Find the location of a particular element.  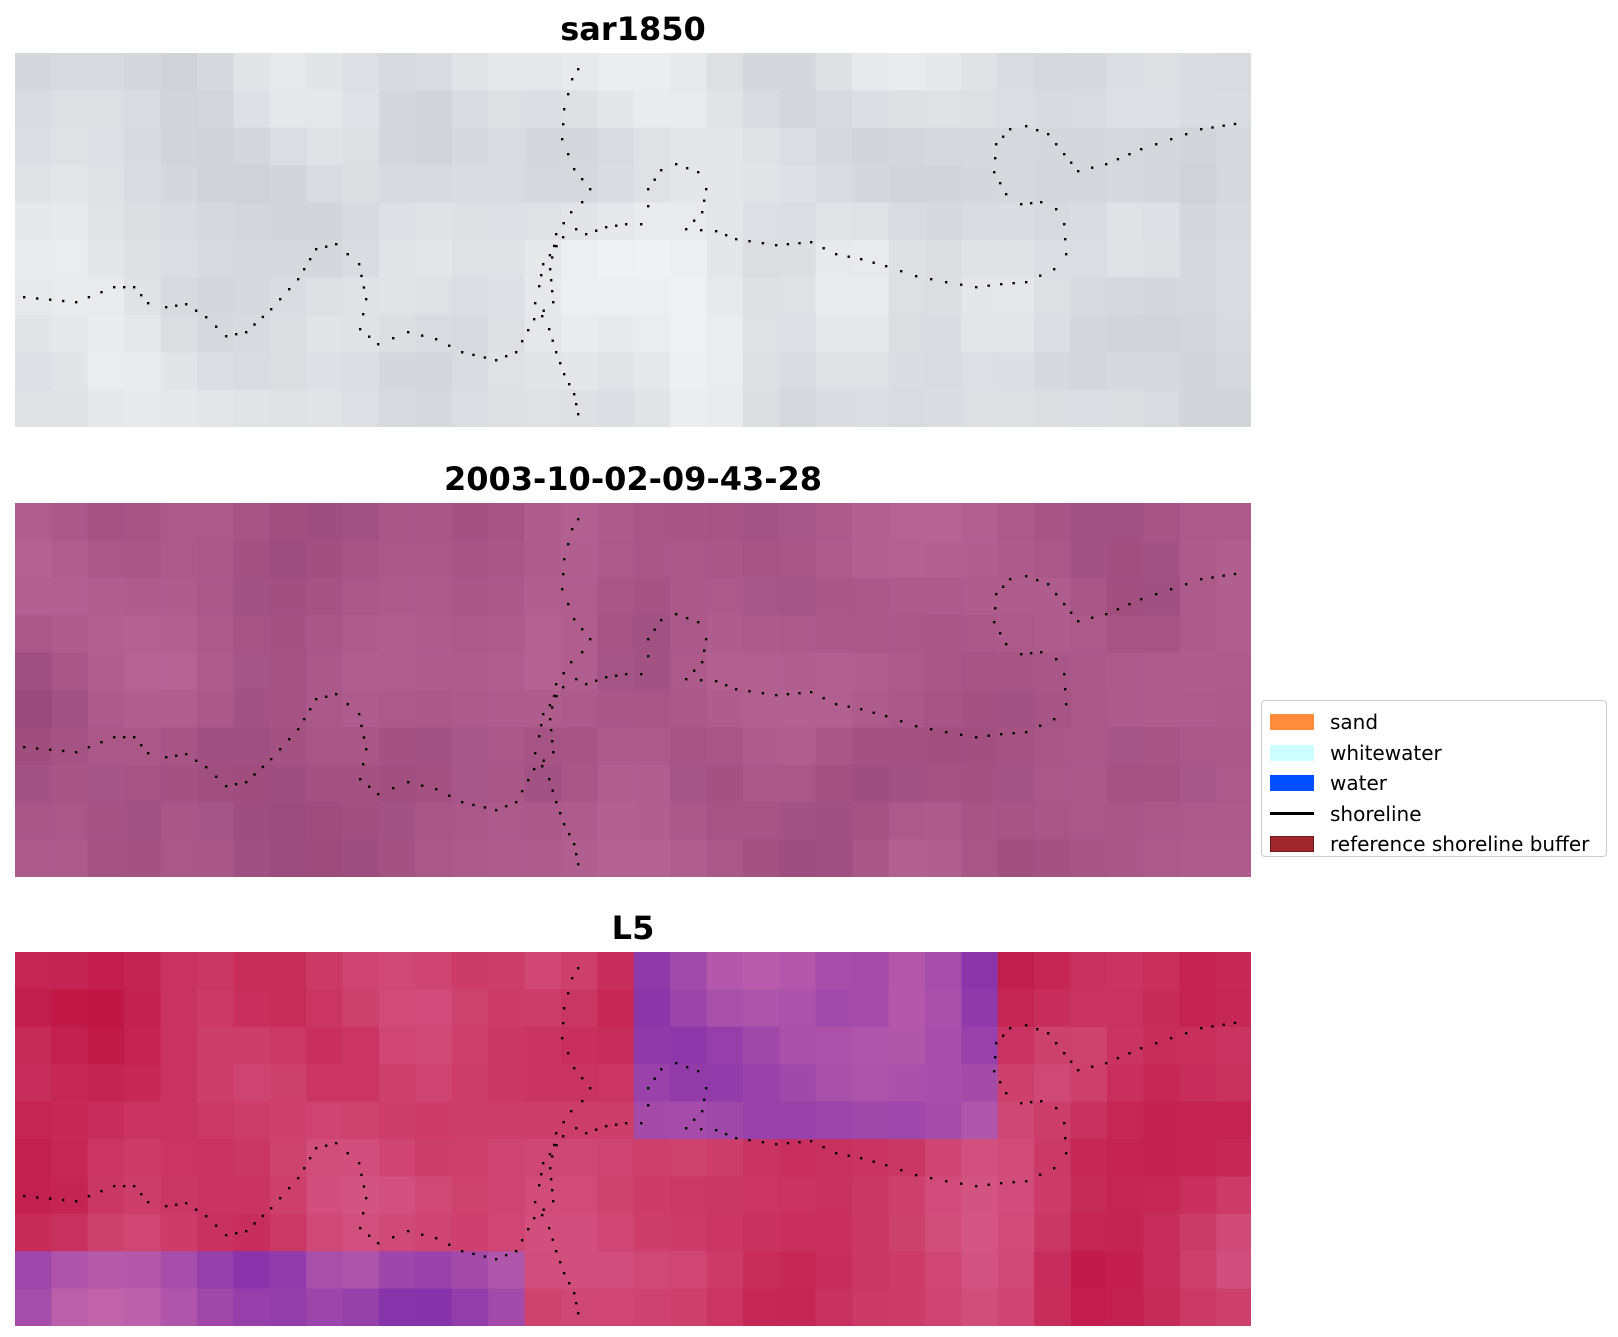

panel-title-3: L5 is located at coordinates (633, 928).